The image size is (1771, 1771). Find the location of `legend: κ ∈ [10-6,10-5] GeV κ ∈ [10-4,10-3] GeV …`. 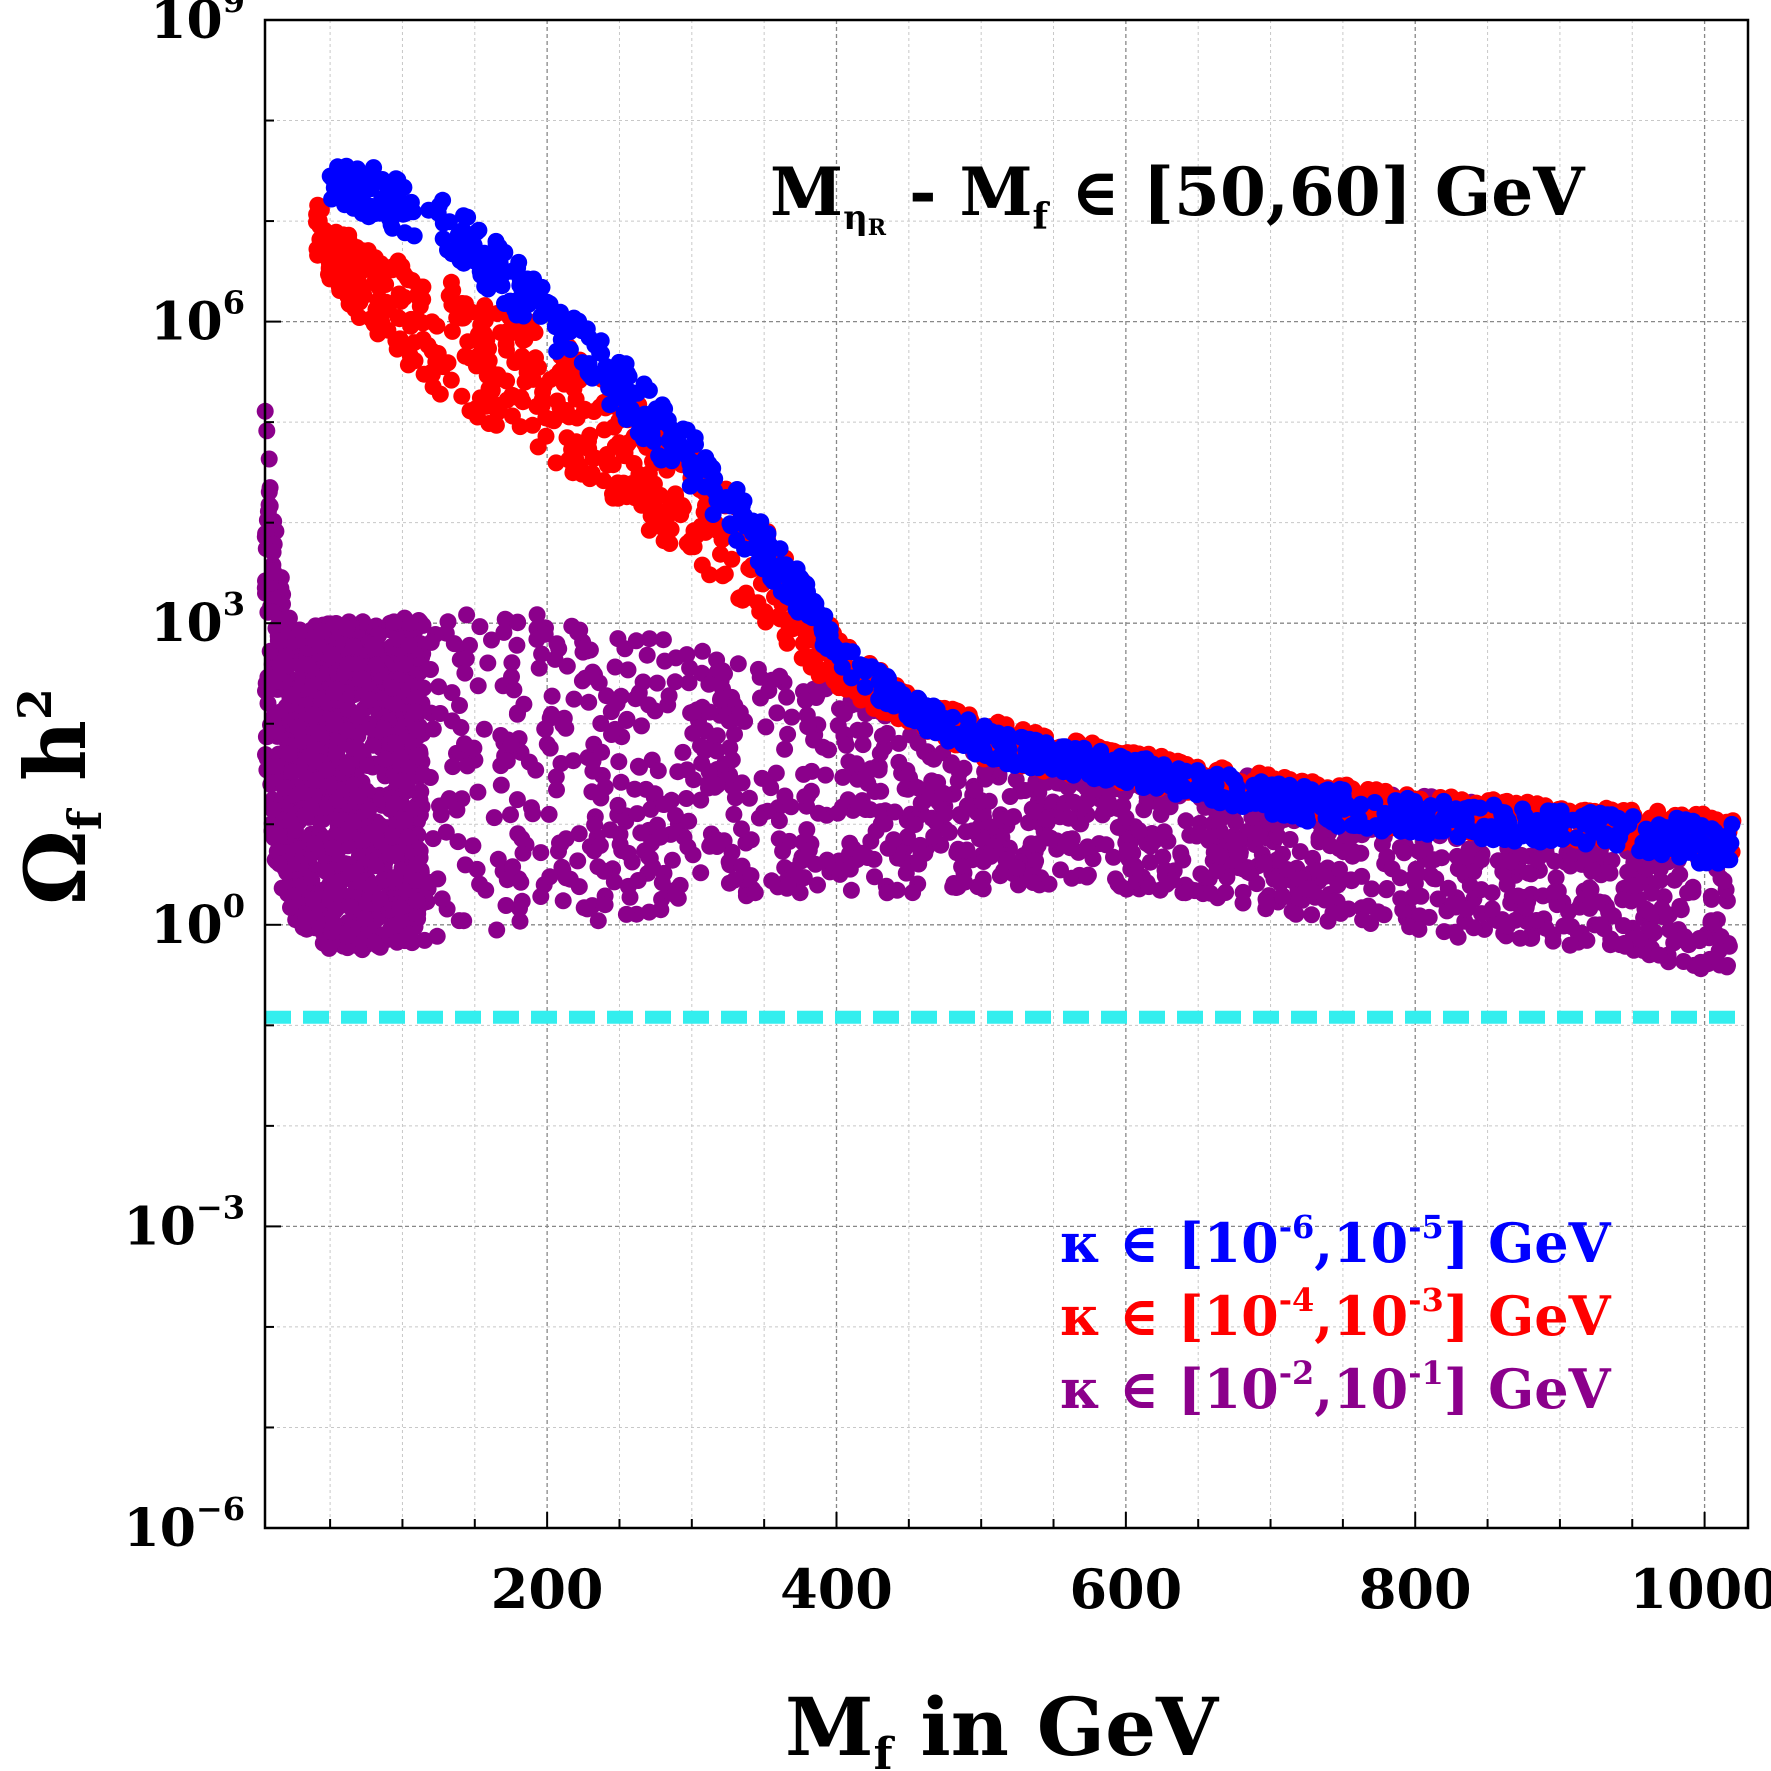

legend: κ ∈ [10-6,10-5] GeV κ ∈ [10-4,10-3] GeV … is located at coordinates (1336, 1314).